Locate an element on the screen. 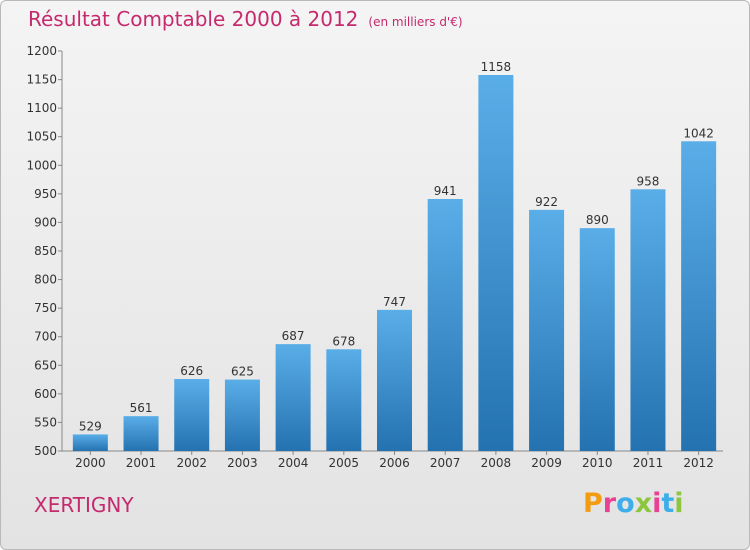 Image resolution: width=750 pixels, height=550 pixels. y-tick-label: 950 is located at coordinates (45, 194).